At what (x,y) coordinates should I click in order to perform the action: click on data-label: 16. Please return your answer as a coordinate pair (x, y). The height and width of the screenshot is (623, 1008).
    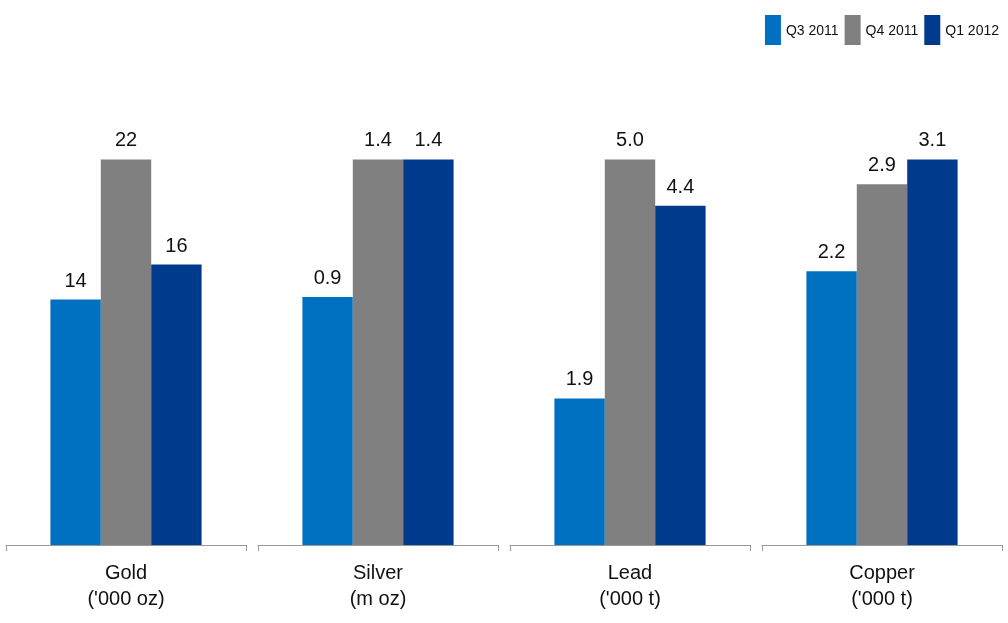
    Looking at the image, I should click on (176, 244).